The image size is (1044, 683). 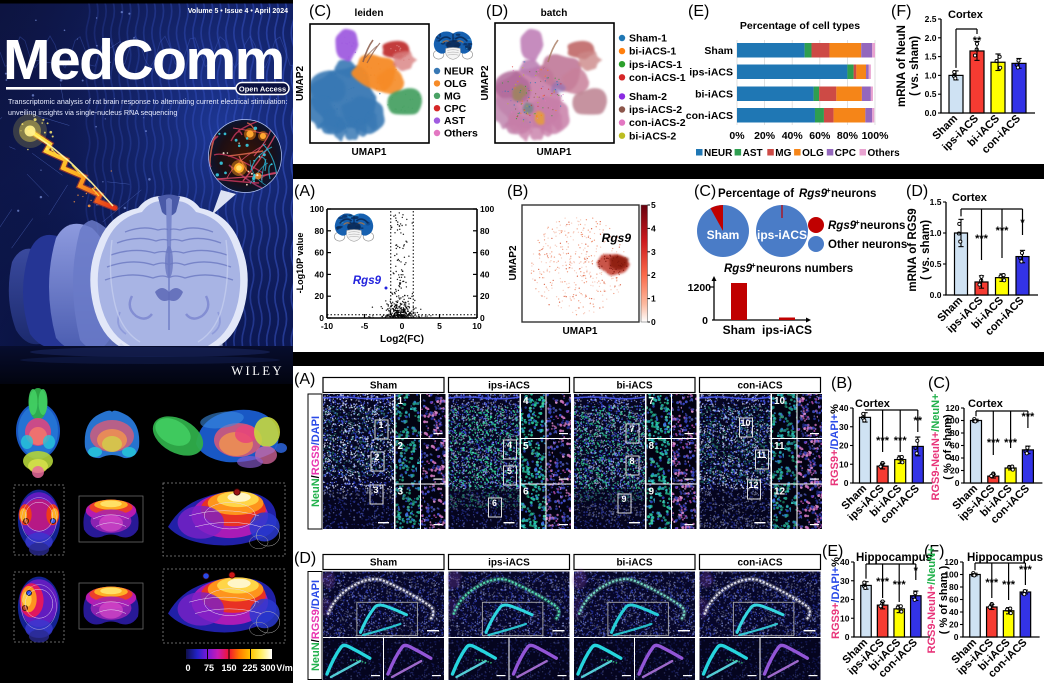 What do you see at coordinates (894, 558) in the screenshot?
I see `svg-text: Hippocampus` at bounding box center [894, 558].